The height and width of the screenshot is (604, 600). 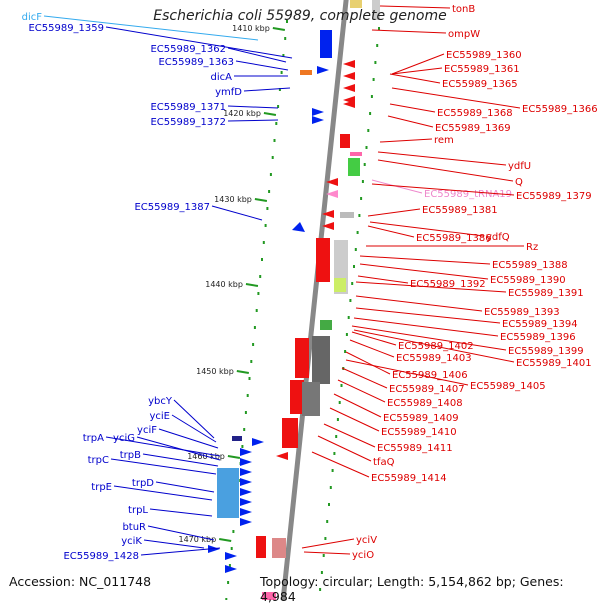 I want to click on gene-label-ec55989-1371: EC55989_1371, so click(x=188, y=107).